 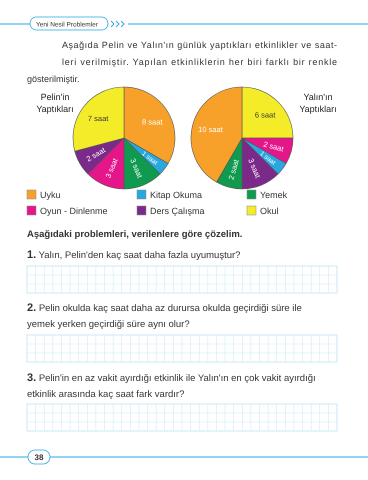 What do you see at coordinates (177, 211) in the screenshot?
I see `legend-label: Ders Çalışma` at bounding box center [177, 211].